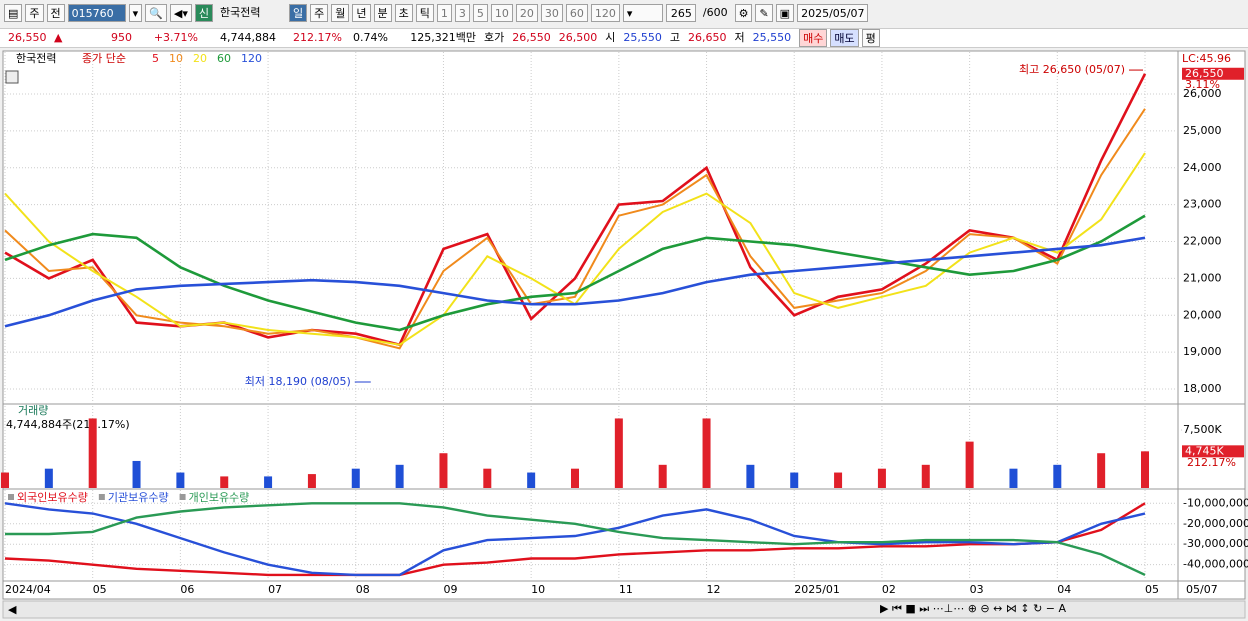  I want to click on x-tick-label: 05, so click(1152, 589).